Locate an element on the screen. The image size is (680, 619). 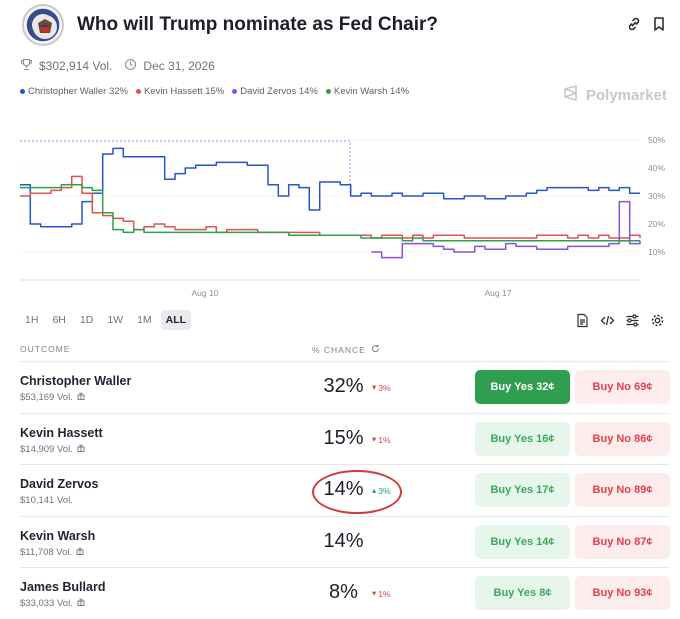
bookmark-icon is located at coordinates (659, 24).